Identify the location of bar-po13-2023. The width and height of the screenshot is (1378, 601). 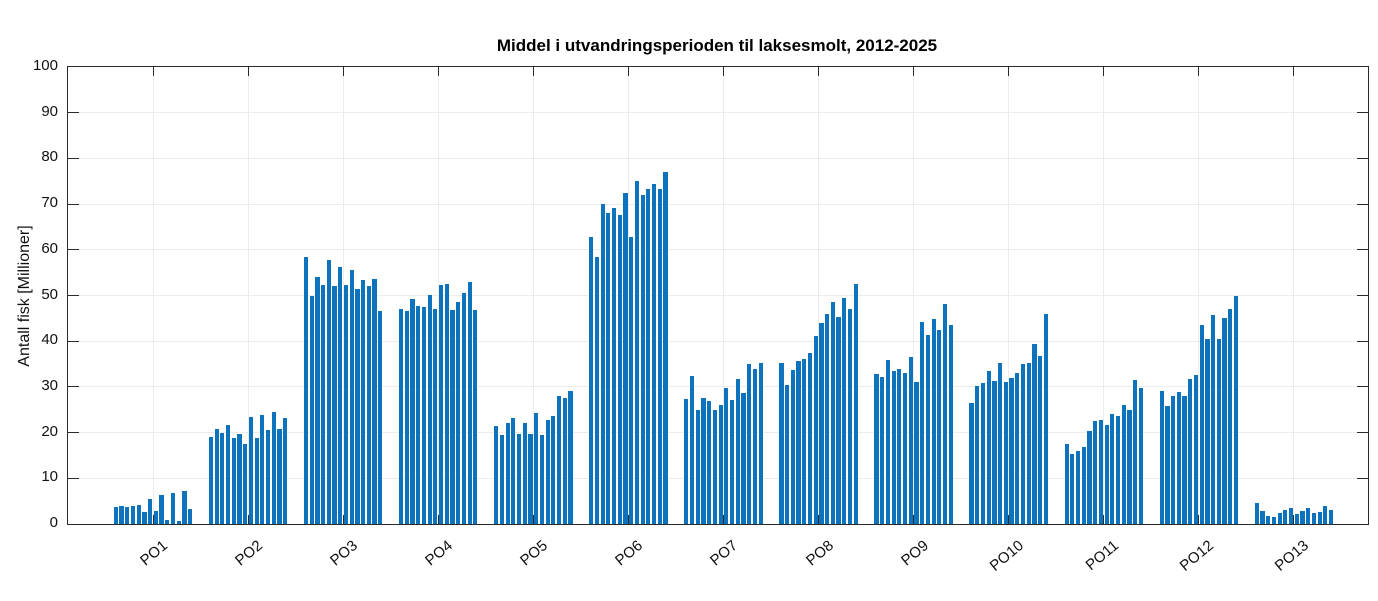
(1319, 517).